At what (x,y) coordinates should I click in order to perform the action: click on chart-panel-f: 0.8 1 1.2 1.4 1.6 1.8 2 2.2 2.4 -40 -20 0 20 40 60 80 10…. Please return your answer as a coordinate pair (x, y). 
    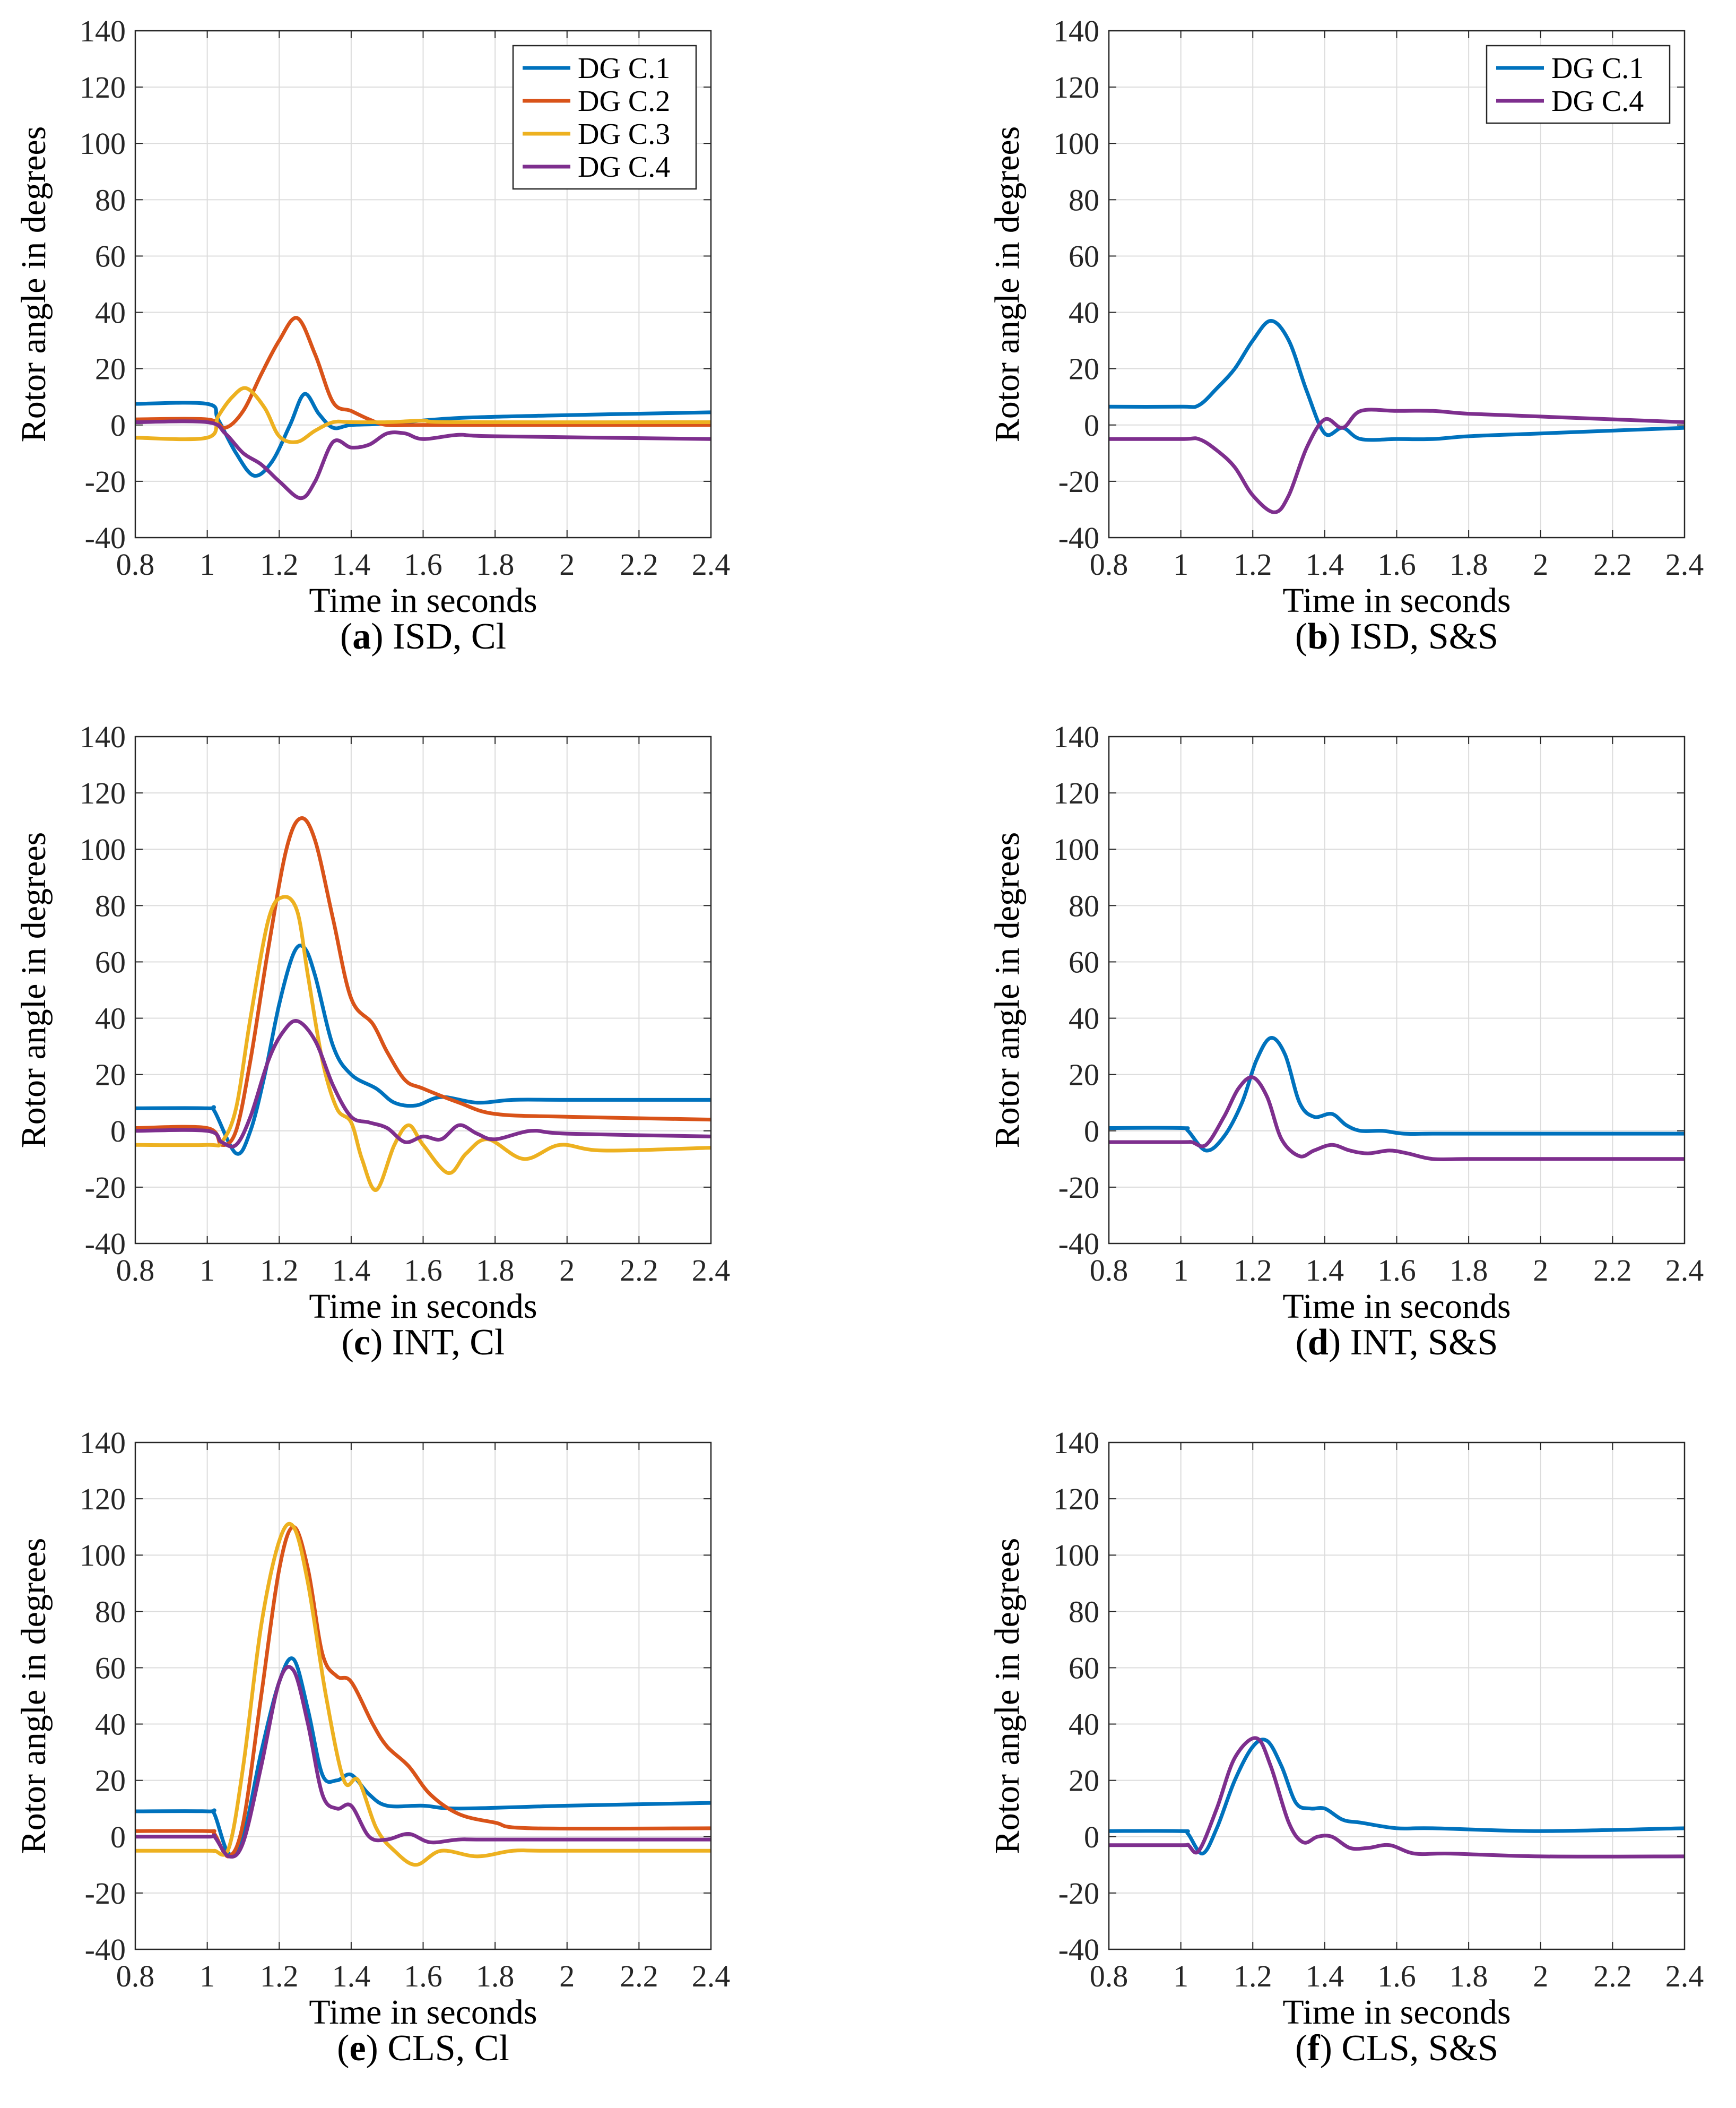
    Looking at the image, I should click on (1346, 1729).